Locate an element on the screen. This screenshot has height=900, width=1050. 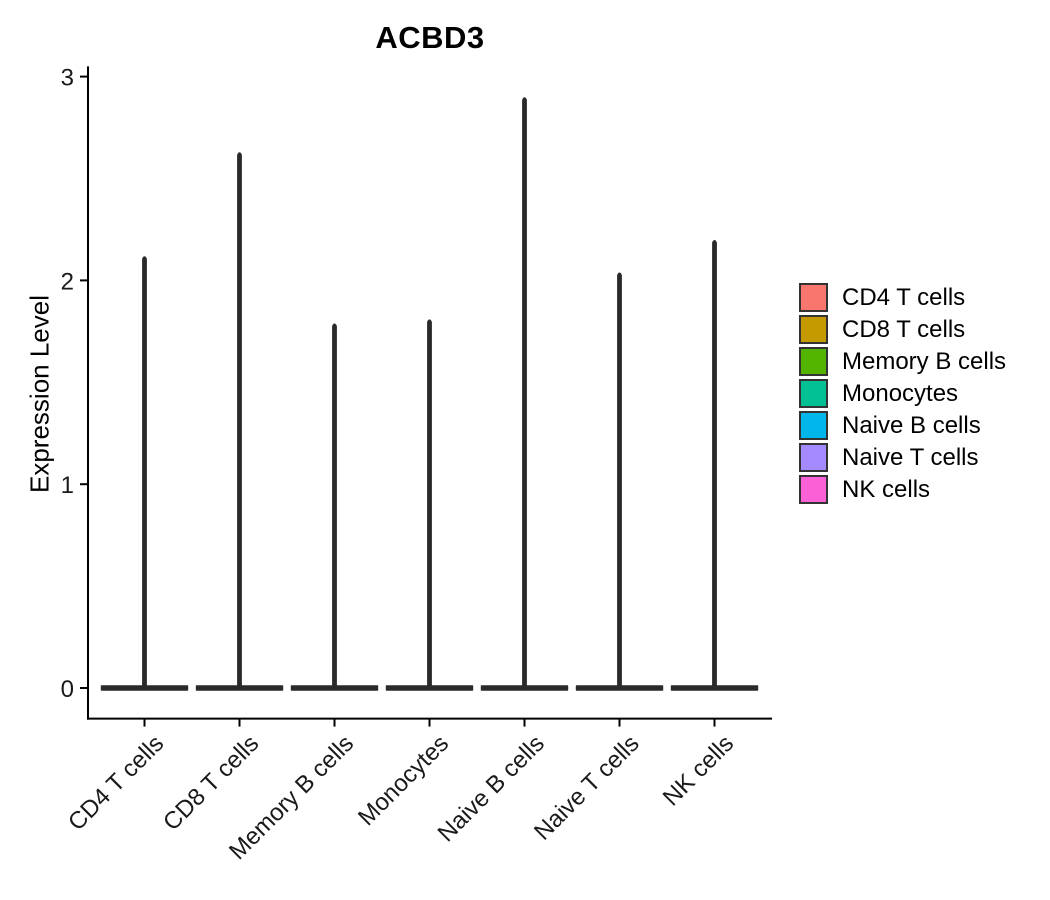
legend-item-monocytes: Monocytes is located at coordinates (902, 393).